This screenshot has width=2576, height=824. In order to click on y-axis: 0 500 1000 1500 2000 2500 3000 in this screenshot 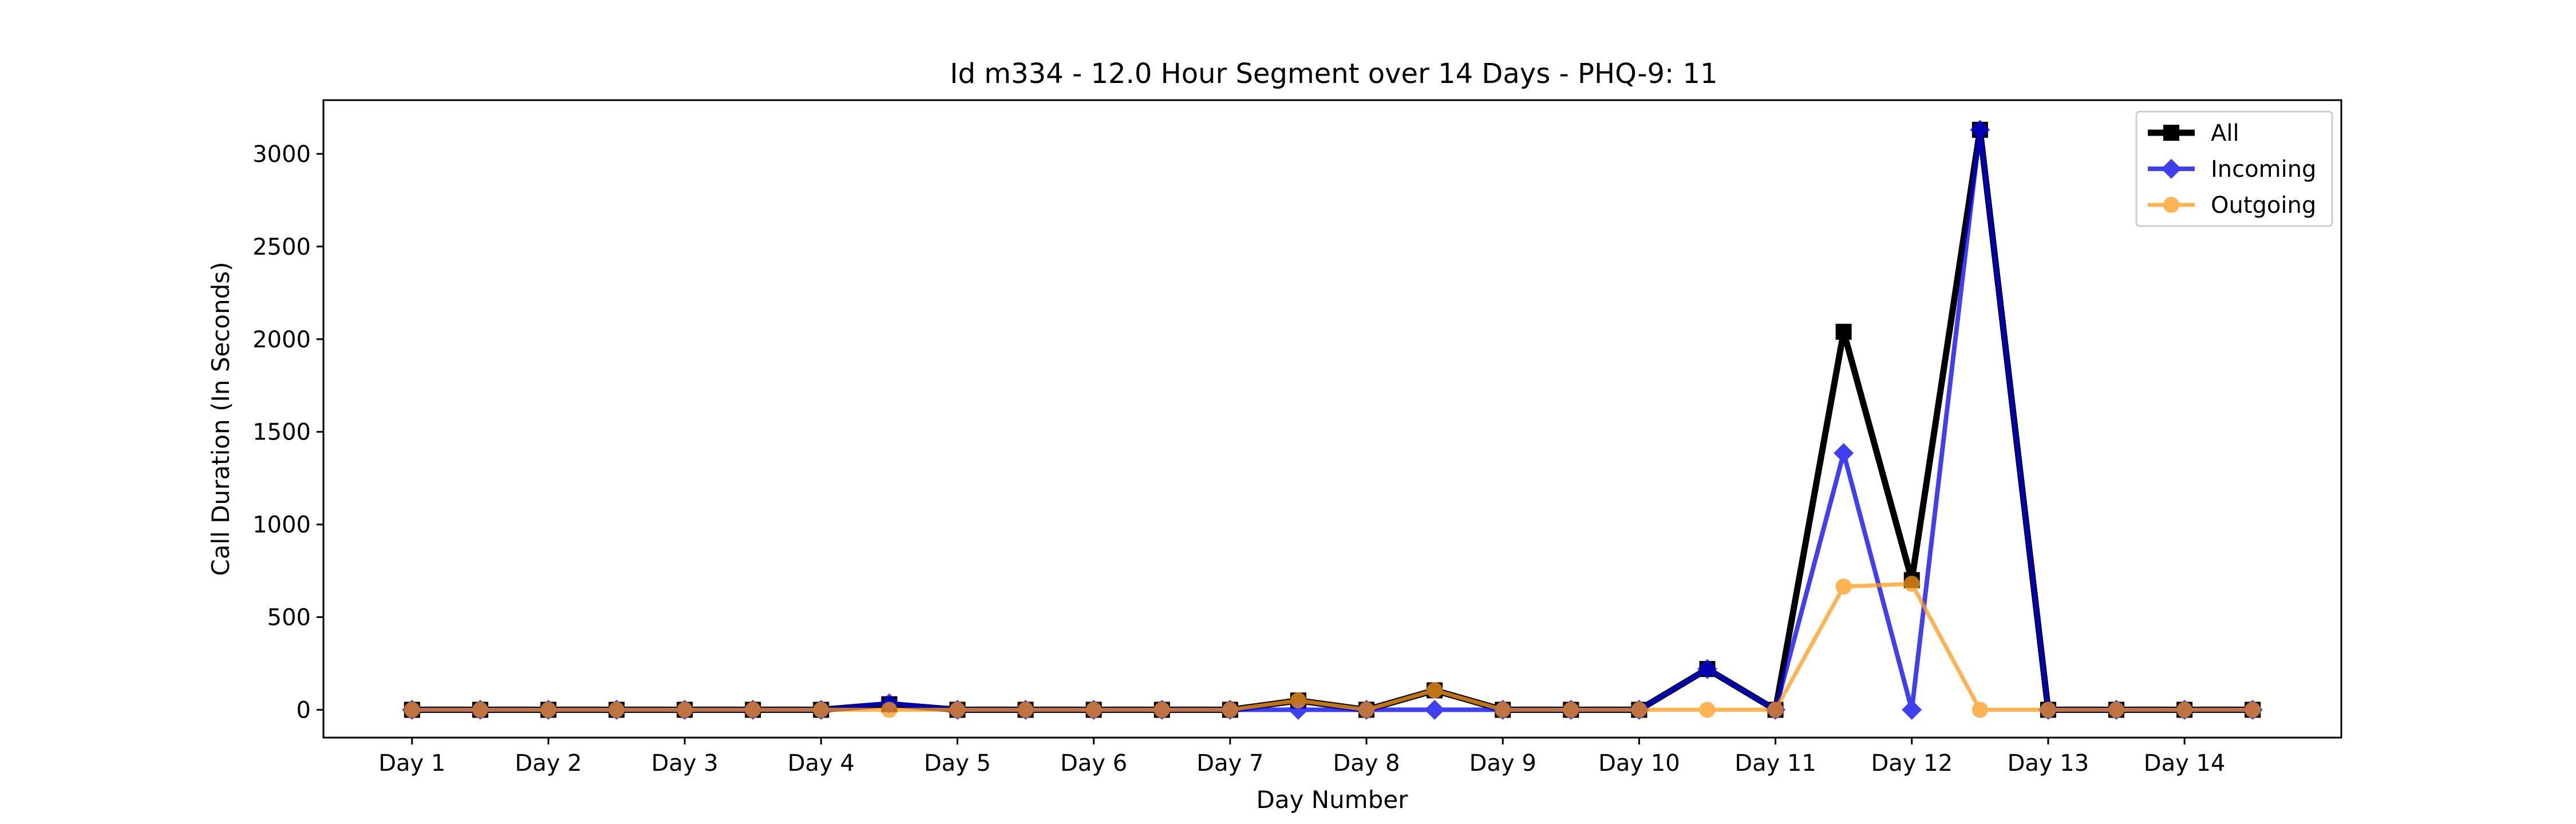, I will do `click(287, 432)`.